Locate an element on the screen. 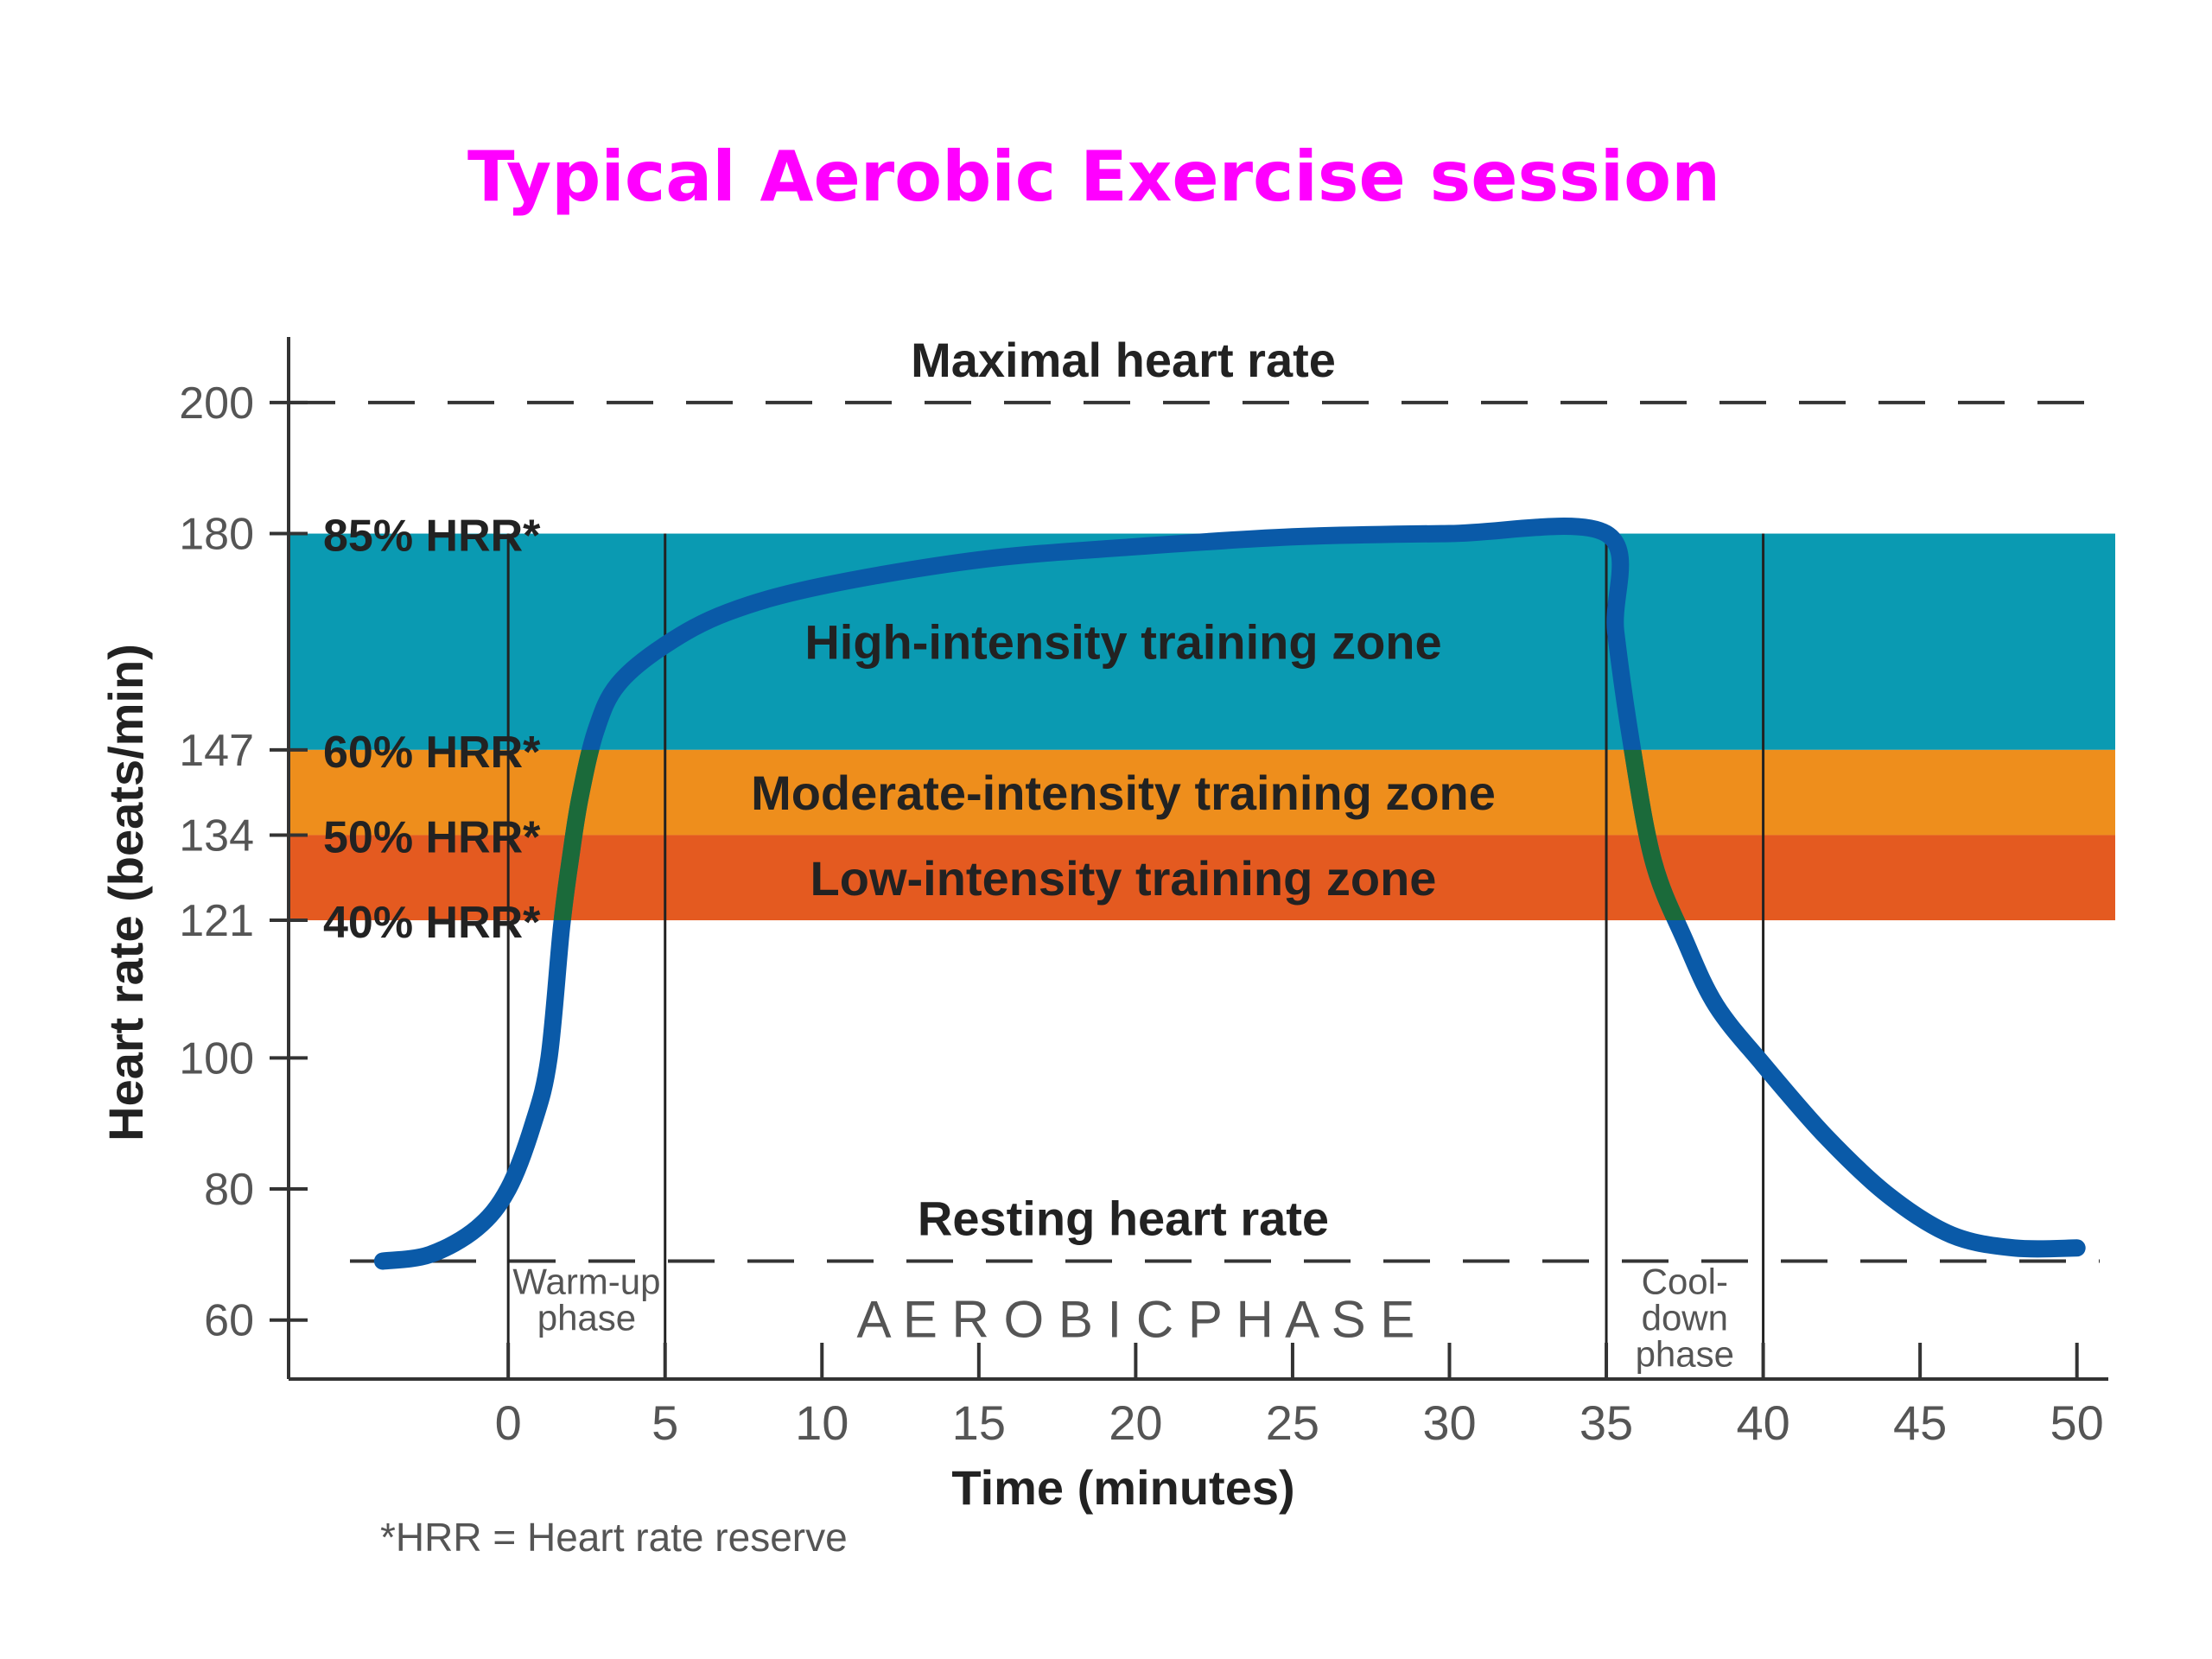 This screenshot has width=2212, height=1659. y-tick-label-2: 100 is located at coordinates (216, 1058).